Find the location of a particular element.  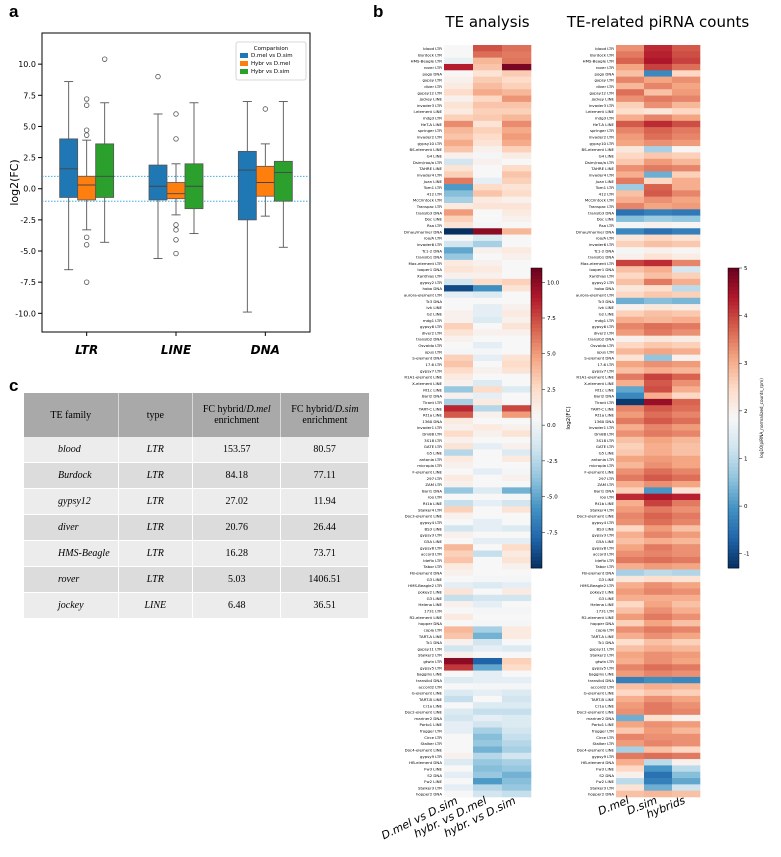

row-label: BS-element LINE is located at coordinates (426, 149).